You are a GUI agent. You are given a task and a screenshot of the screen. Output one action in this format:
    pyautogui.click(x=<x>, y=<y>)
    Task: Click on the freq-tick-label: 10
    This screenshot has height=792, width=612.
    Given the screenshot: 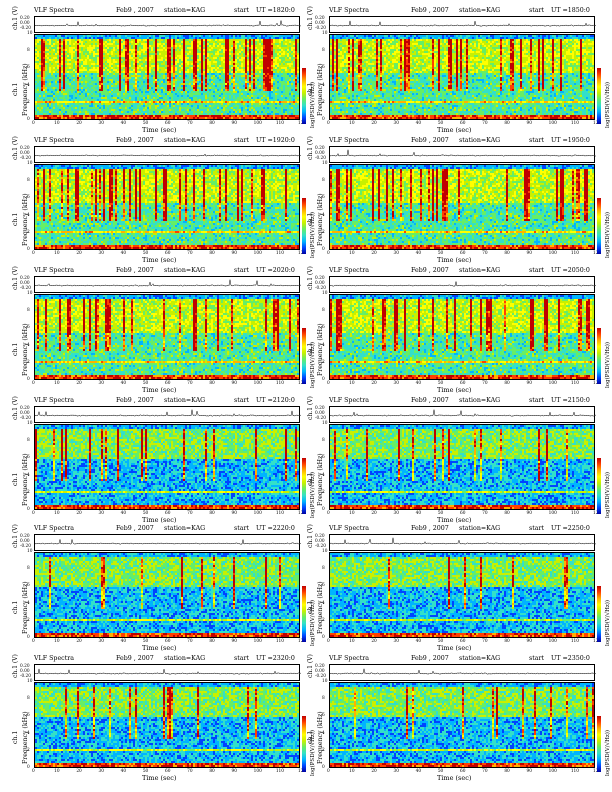 What is the action you would take?
    pyautogui.click(x=324, y=551)
    